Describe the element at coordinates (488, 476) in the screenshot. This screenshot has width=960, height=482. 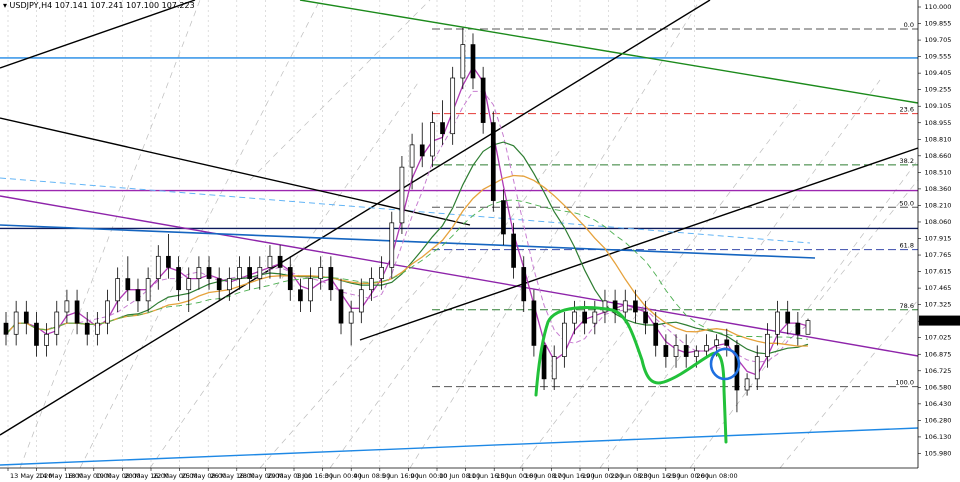
I see `time-tick-label: 11 Jun 16:00` at that location.